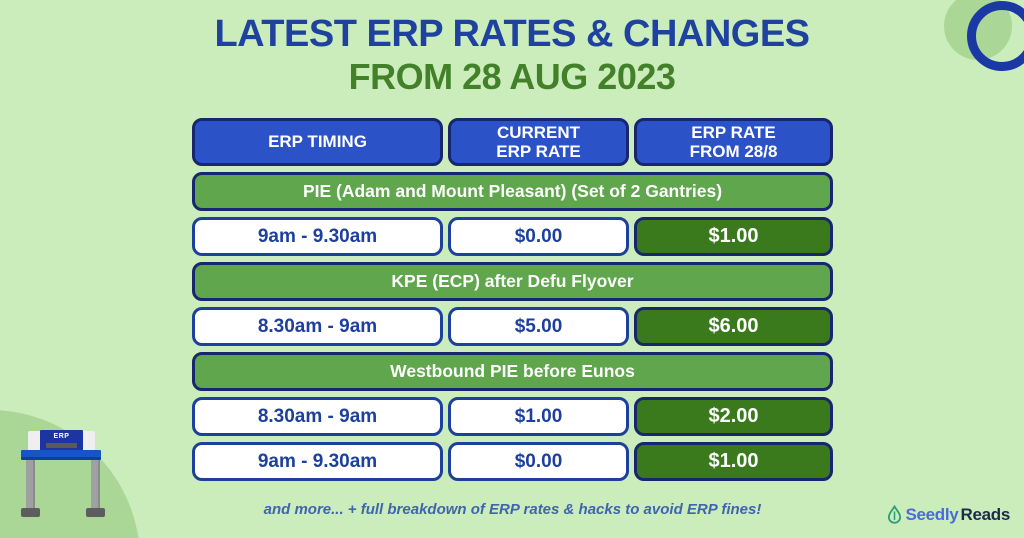 The image size is (1024, 538). What do you see at coordinates (512, 371) in the screenshot?
I see `gantry-section-header-westbound-pie: Westbound PIE before Eunos` at bounding box center [512, 371].